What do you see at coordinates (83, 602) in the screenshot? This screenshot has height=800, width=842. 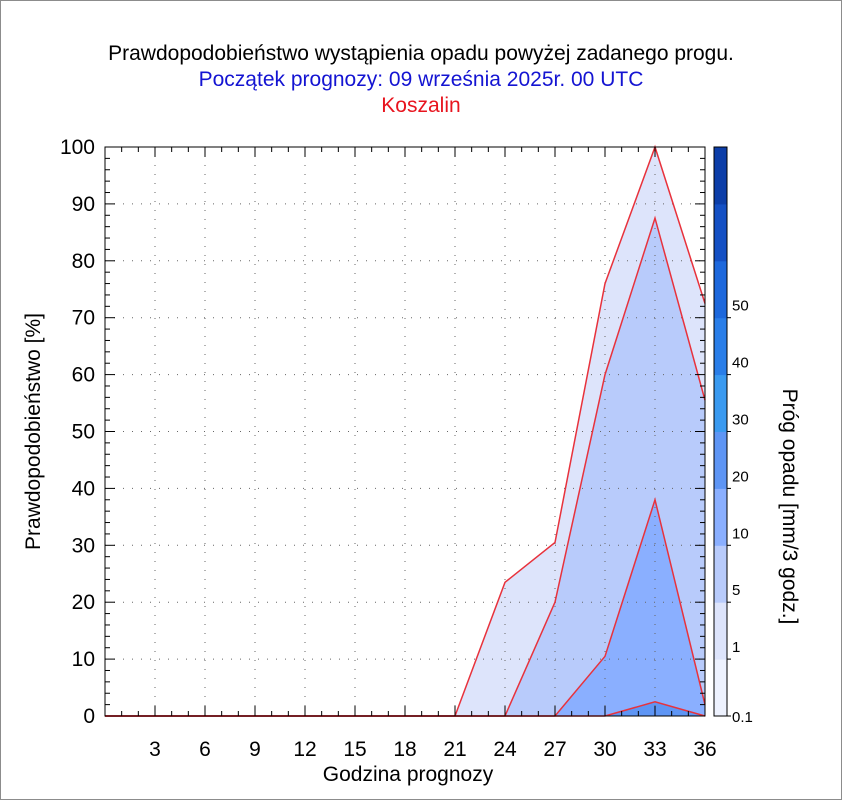 I see `y-tick-label: 20` at bounding box center [83, 602].